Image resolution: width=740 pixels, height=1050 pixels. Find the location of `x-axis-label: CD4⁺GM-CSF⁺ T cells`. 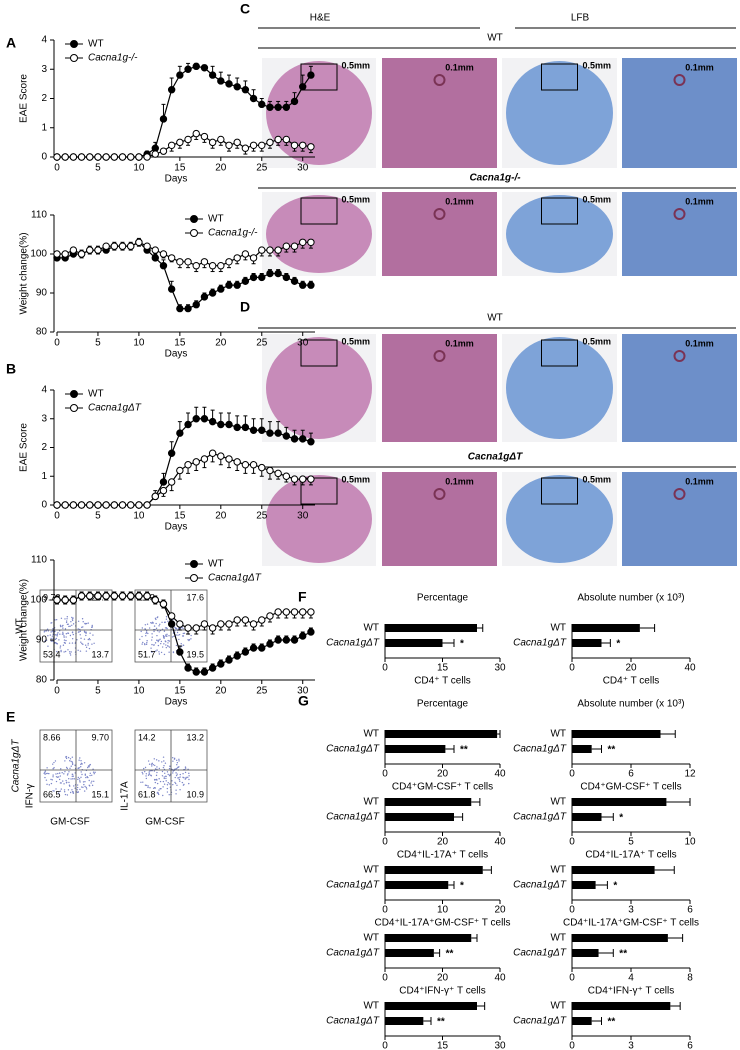

x-axis-label: CD4⁺GM-CSF⁺ T cells is located at coordinates (630, 787).